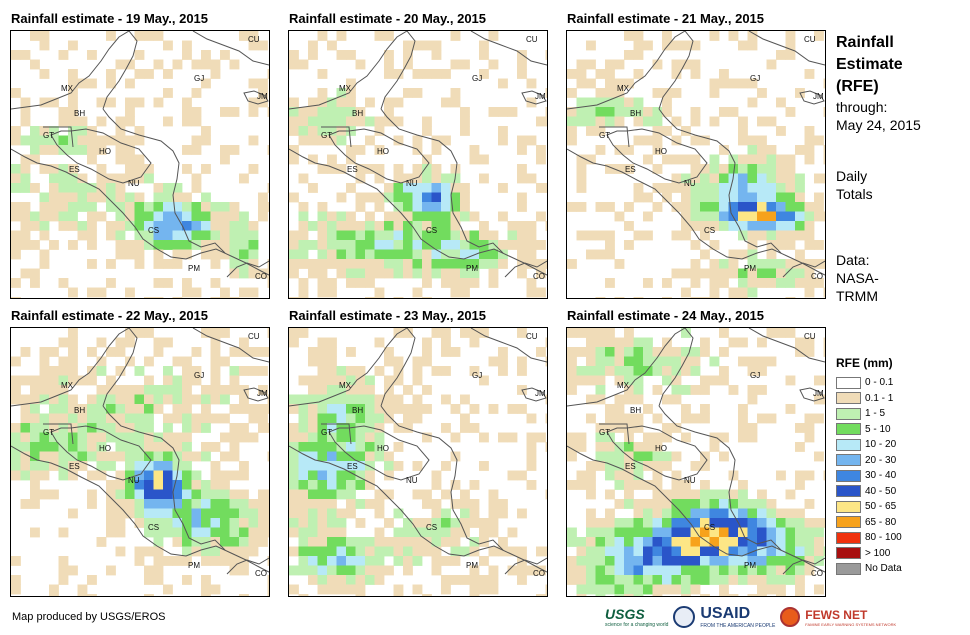  Describe the element at coordinates (878, 429) in the screenshot. I see `legend-label: 5 - 10` at that location.